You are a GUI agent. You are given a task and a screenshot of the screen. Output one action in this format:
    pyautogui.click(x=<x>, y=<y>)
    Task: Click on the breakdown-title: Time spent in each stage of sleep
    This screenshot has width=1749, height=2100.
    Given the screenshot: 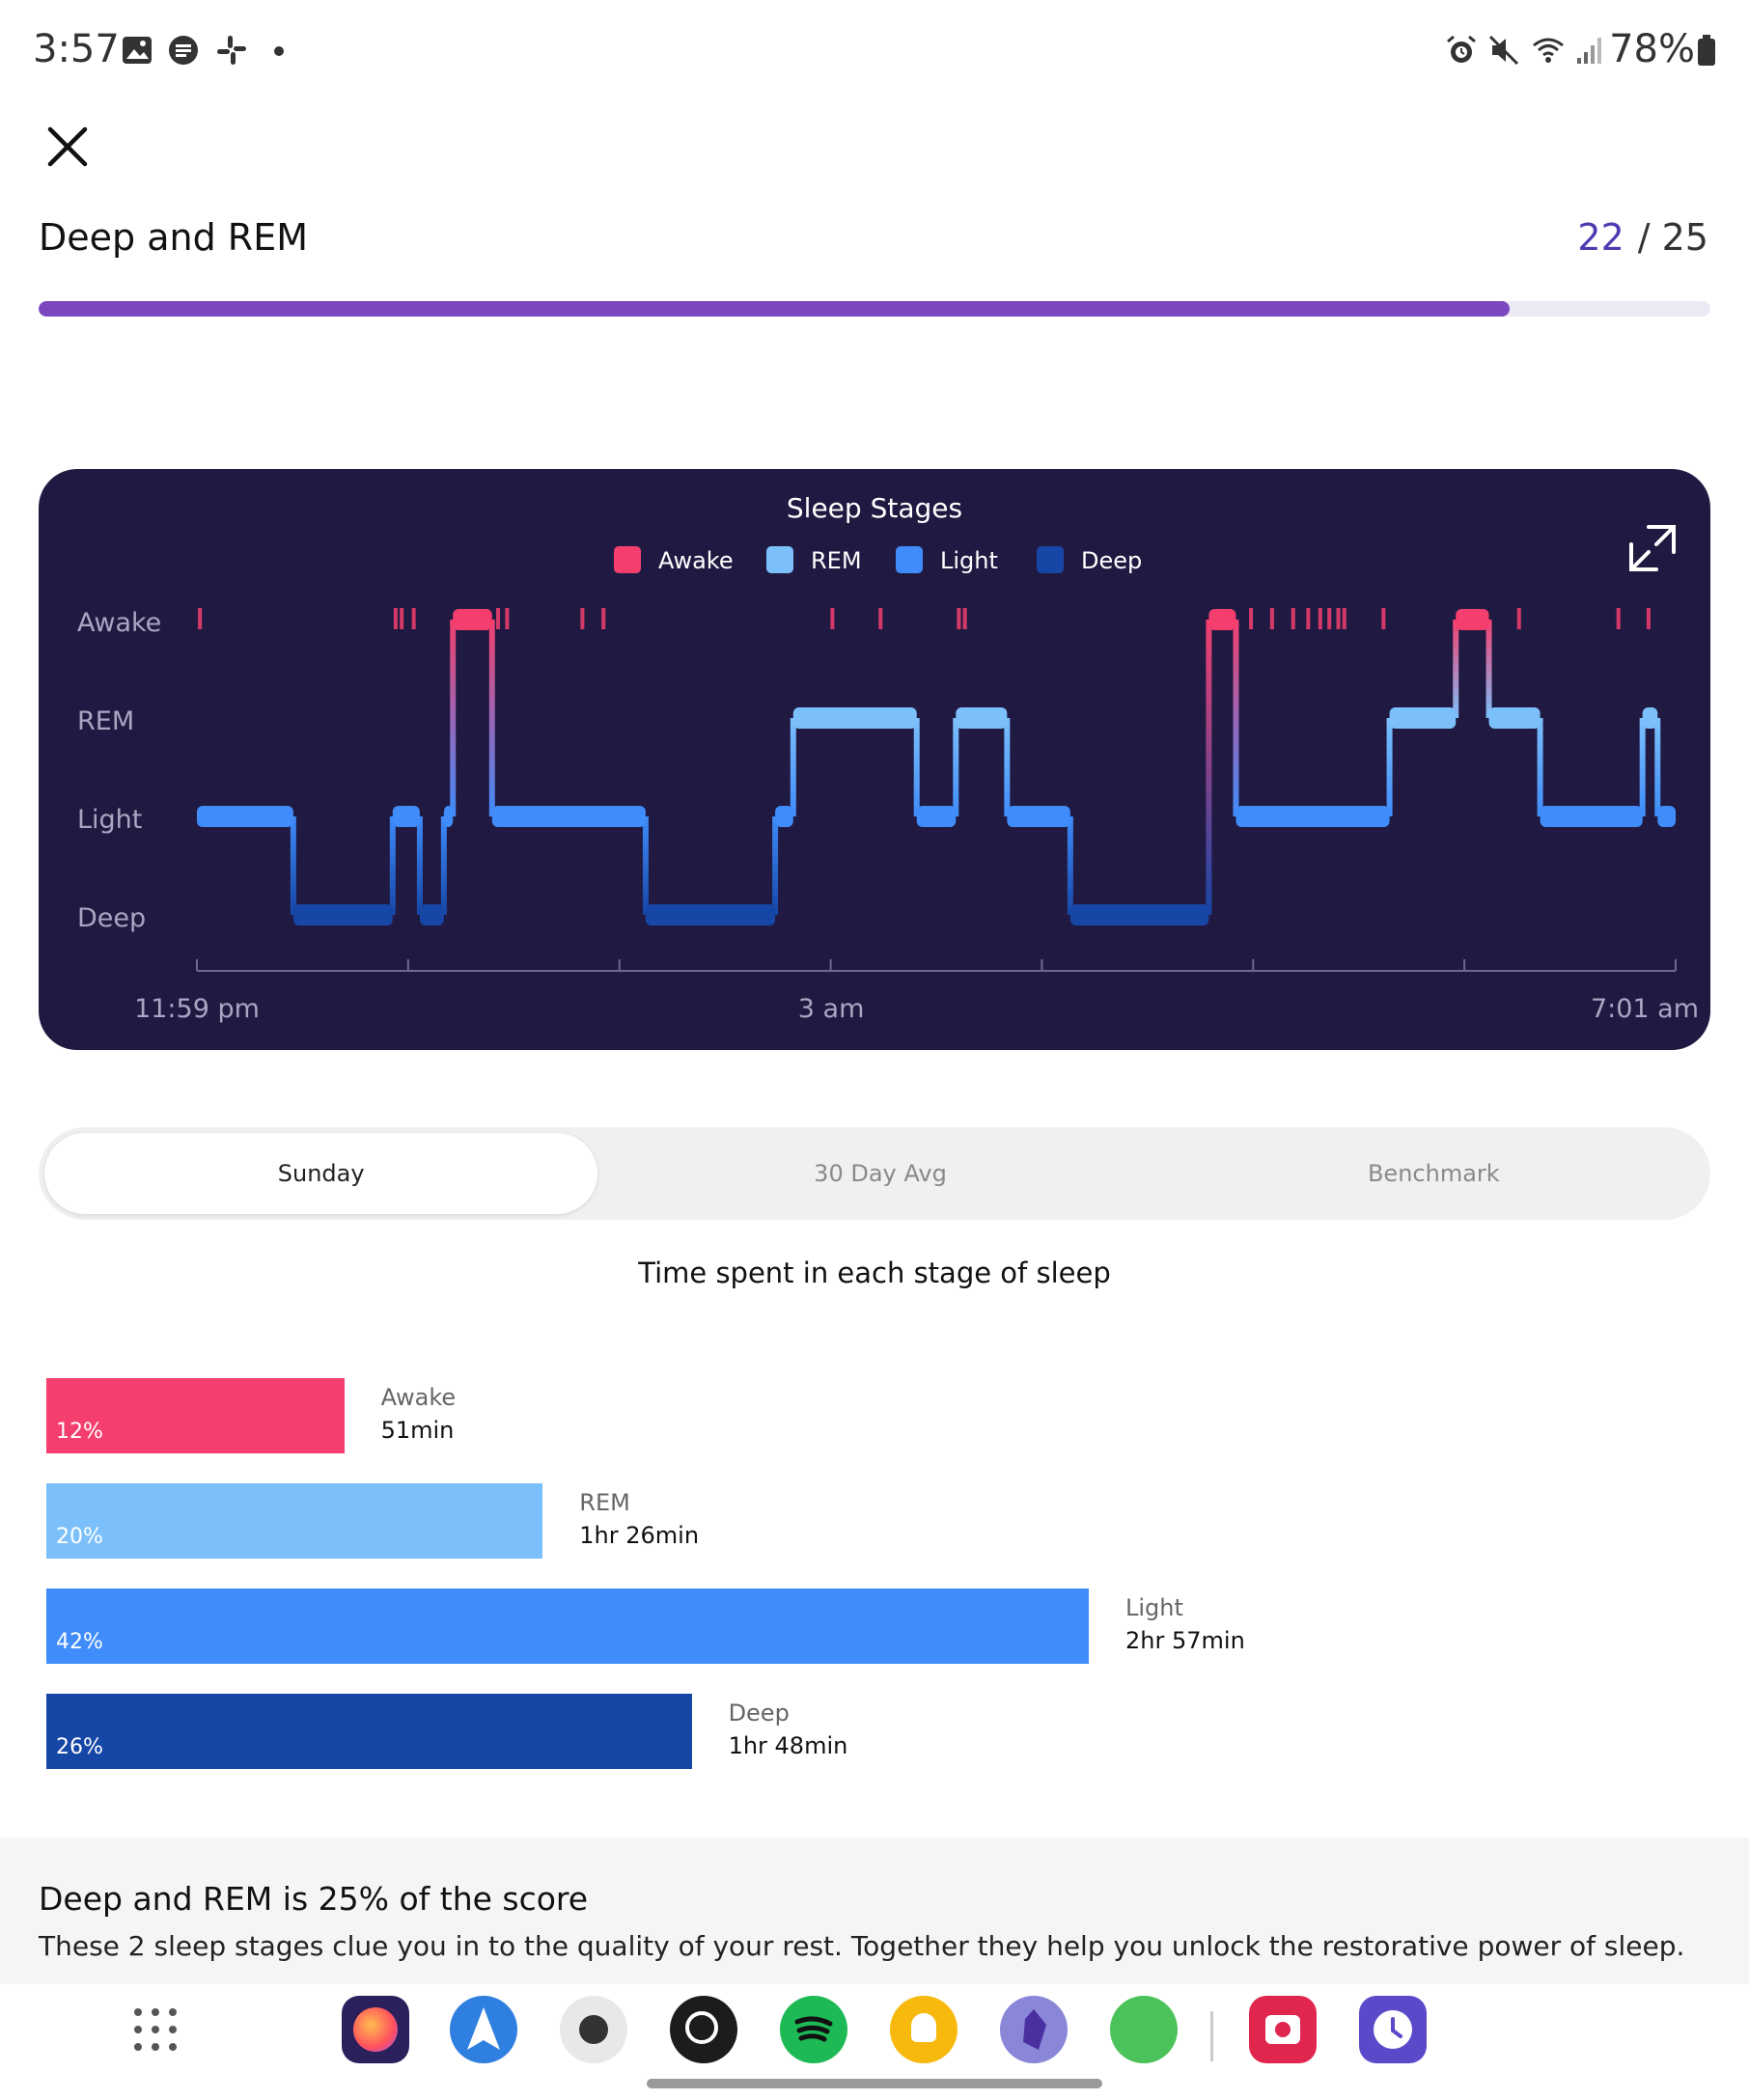 What is the action you would take?
    pyautogui.click(x=875, y=1273)
    